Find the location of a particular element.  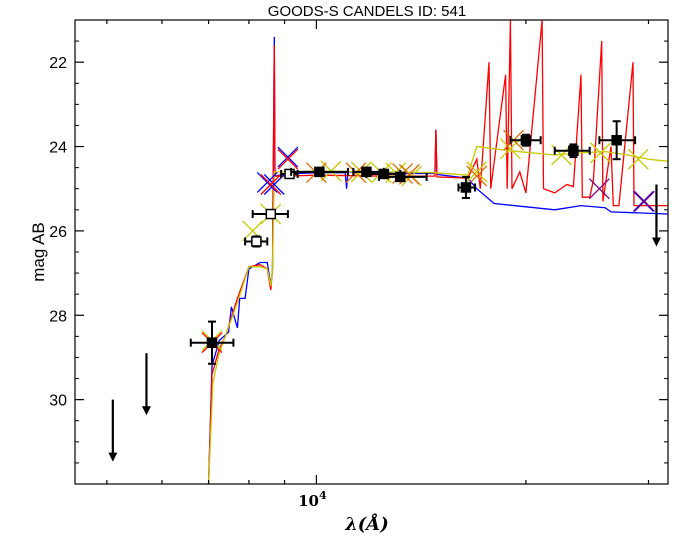

y-tick-label: 30 is located at coordinates (58, 401).